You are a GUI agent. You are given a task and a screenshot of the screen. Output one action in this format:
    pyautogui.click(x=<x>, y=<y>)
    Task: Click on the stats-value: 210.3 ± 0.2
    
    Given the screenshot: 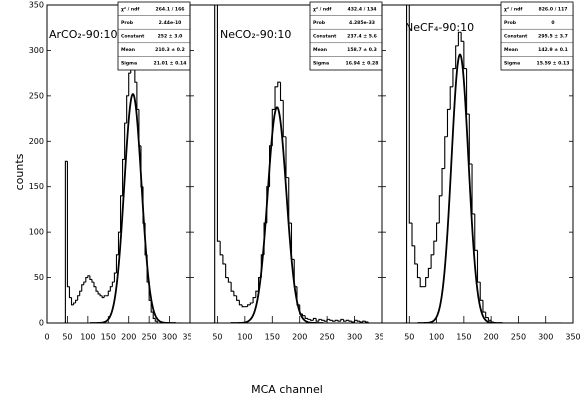 What is the action you would take?
    pyautogui.click(x=170, y=50)
    